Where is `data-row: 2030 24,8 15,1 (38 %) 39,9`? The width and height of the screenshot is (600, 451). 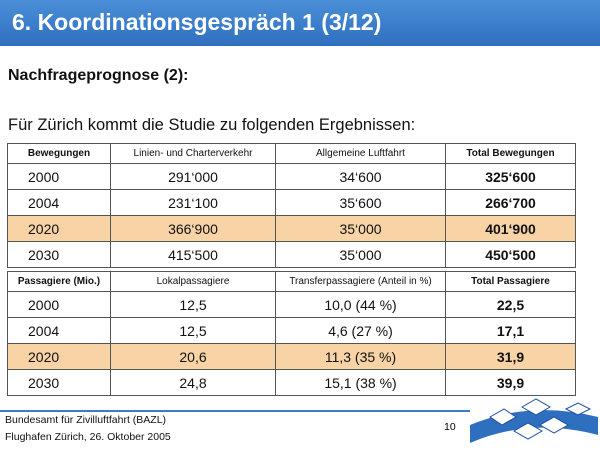 data-row: 2030 24,8 15,1 (38 %) 39,9 is located at coordinates (291, 382).